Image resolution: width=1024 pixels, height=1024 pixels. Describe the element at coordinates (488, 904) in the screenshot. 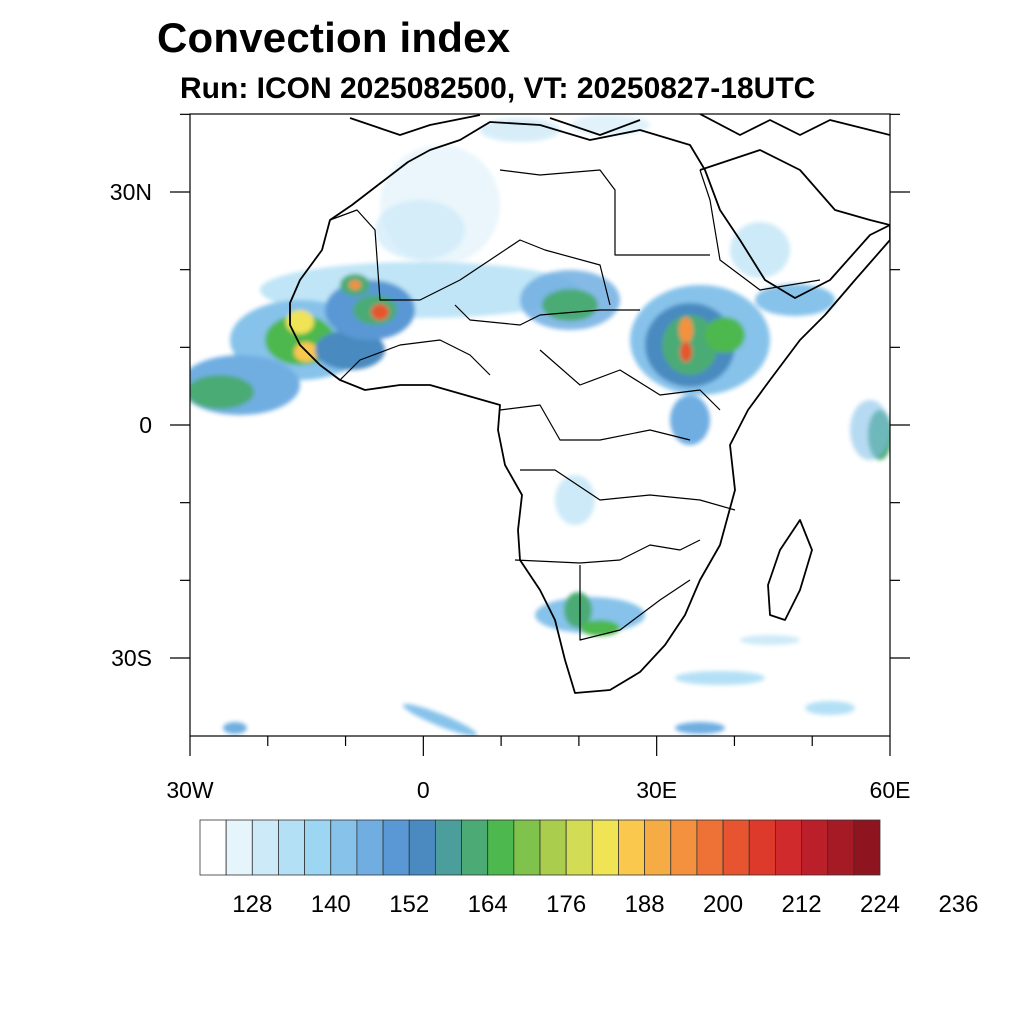

I see `colorbar-tick-label: 164` at that location.